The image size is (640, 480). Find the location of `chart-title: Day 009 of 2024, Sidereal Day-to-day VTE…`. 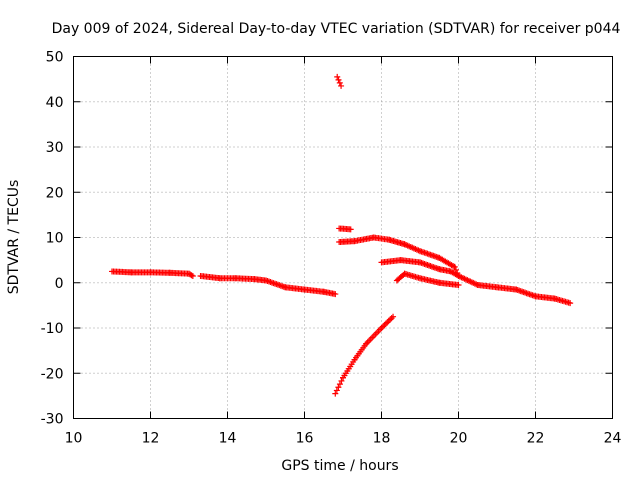

chart-title: Day 009 of 2024, Sidereal Day-to-day VTE… is located at coordinates (336, 29).